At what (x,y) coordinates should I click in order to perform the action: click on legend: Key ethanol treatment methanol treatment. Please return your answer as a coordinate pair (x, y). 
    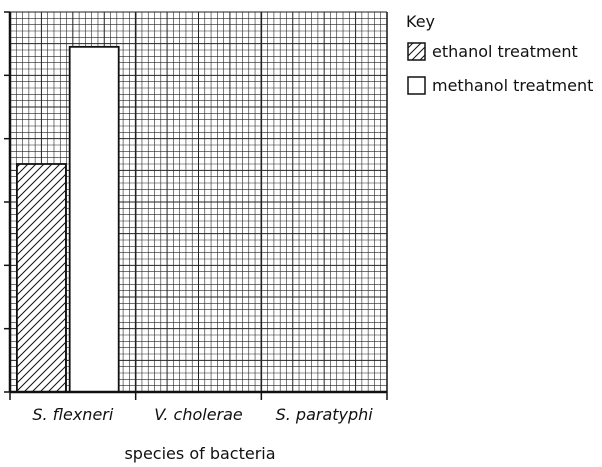
    Looking at the image, I should click on (499, 53).